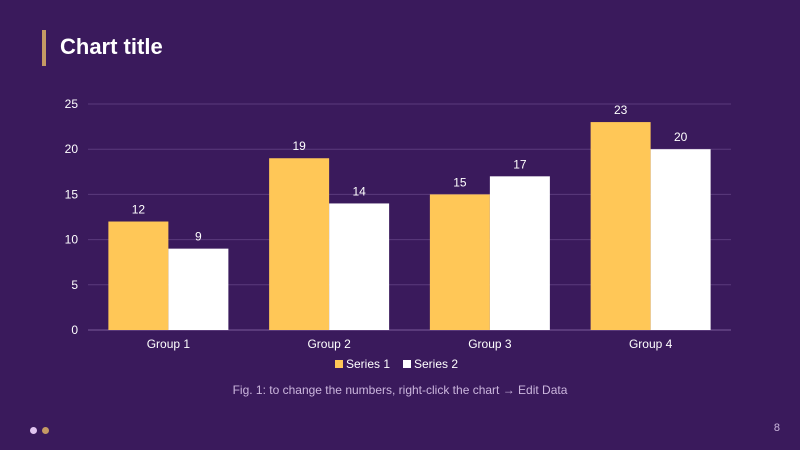 This screenshot has width=800, height=450. I want to click on slide-title: Chart title, so click(111, 46).